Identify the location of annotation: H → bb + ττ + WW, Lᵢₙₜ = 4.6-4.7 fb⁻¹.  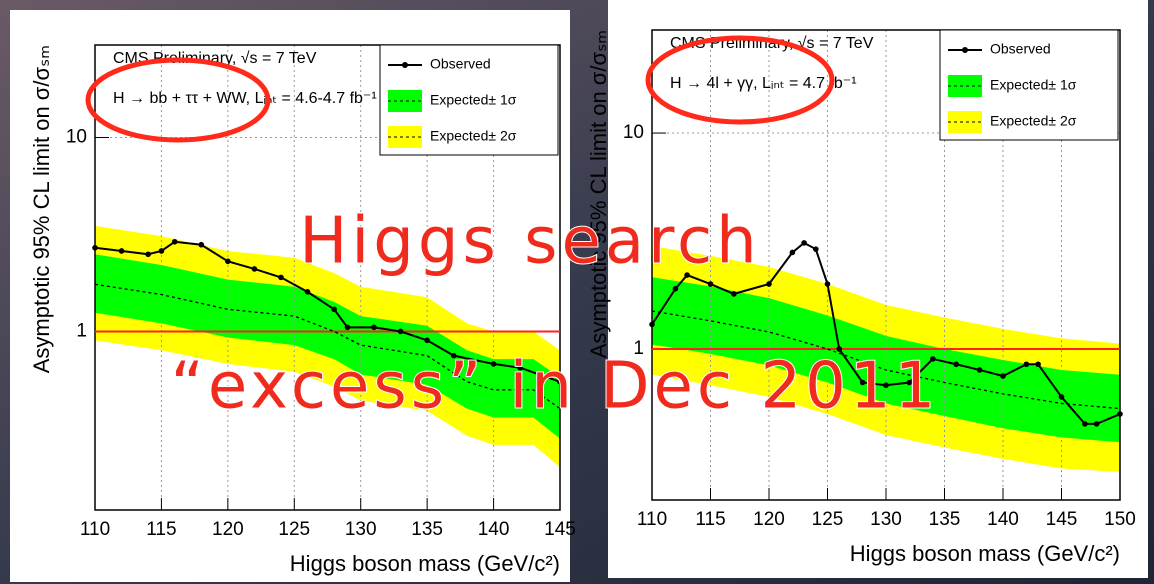
(245, 98).